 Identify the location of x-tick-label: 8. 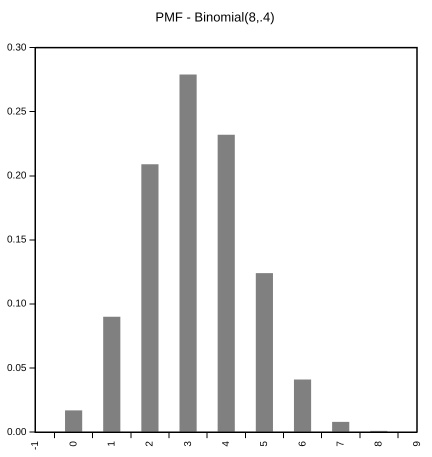
(379, 443).